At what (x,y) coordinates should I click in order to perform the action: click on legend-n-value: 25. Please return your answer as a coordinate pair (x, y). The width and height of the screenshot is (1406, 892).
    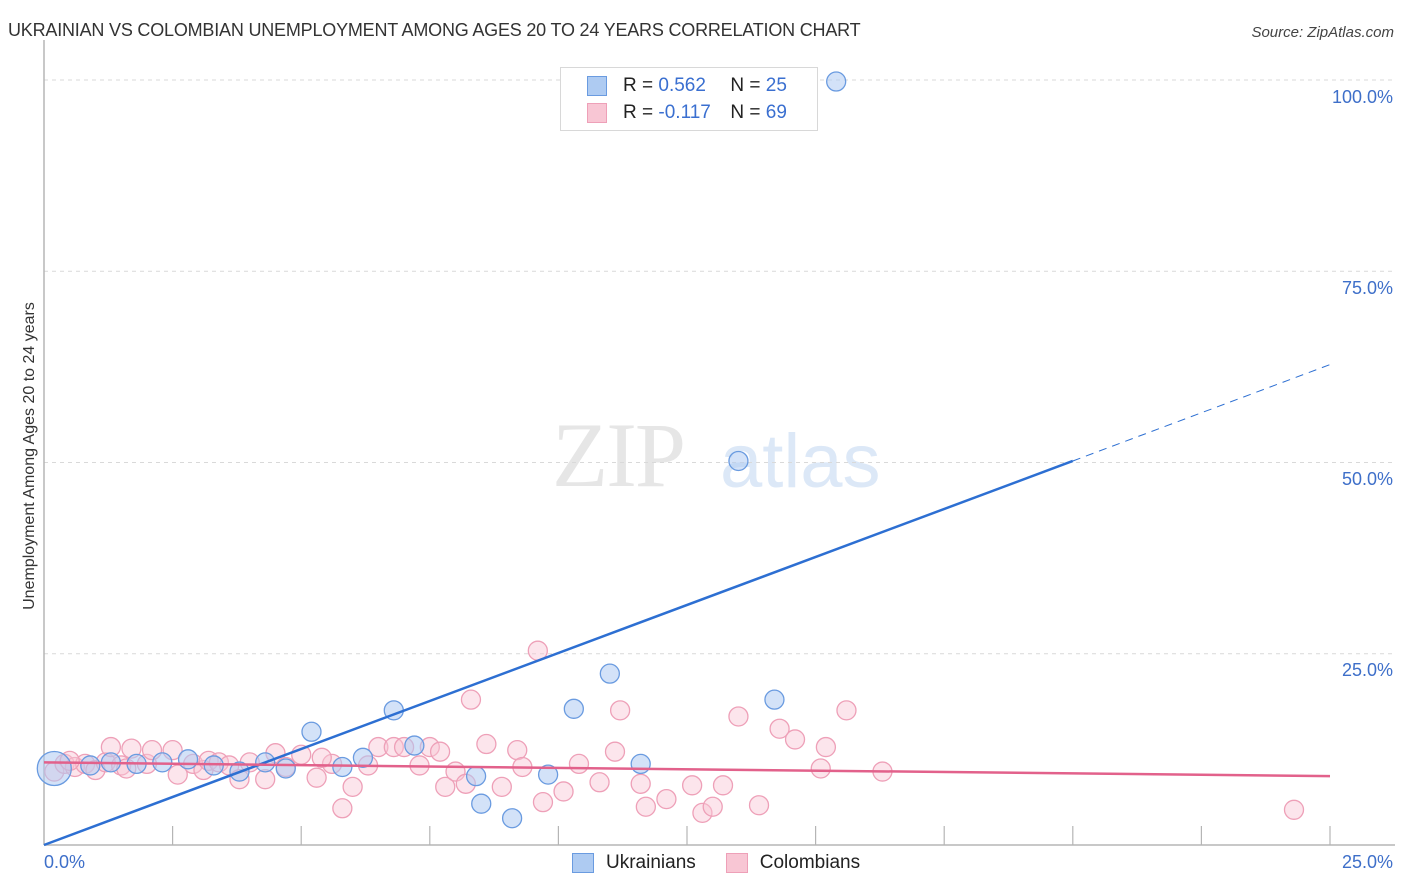
    Looking at the image, I should click on (776, 85).